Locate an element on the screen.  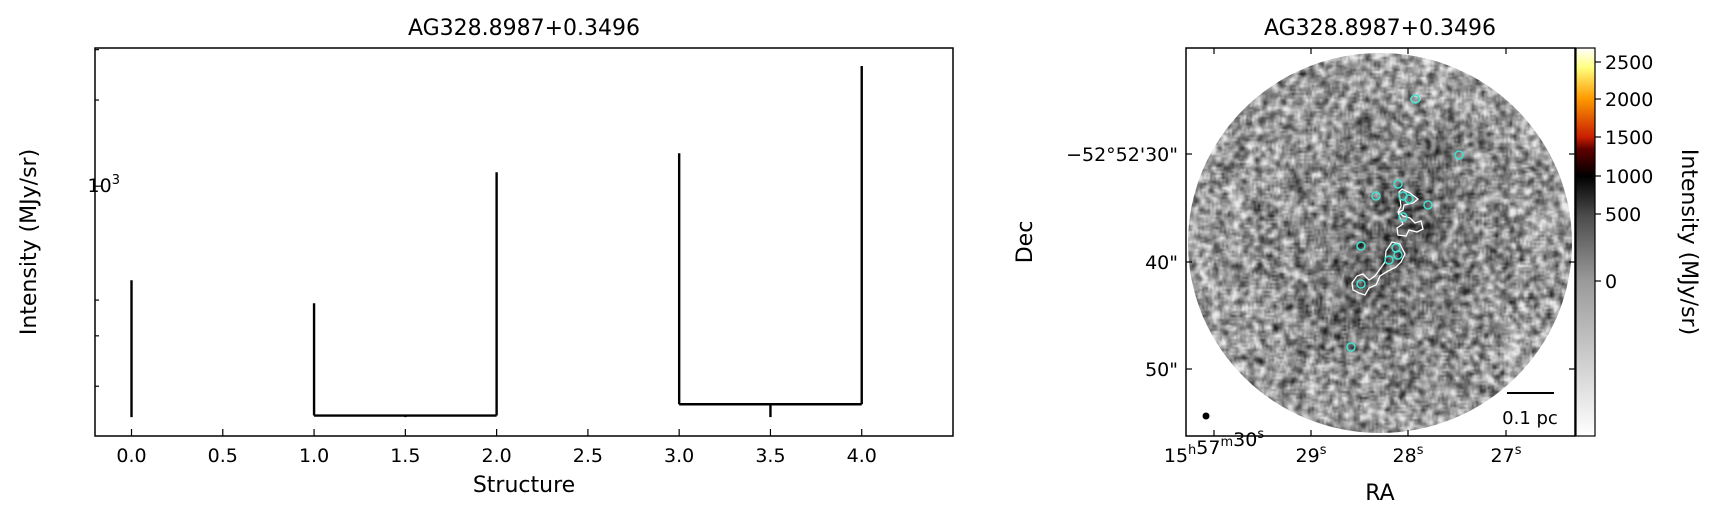
colorbar-tick-label: 2500 is located at coordinates (1629, 63).